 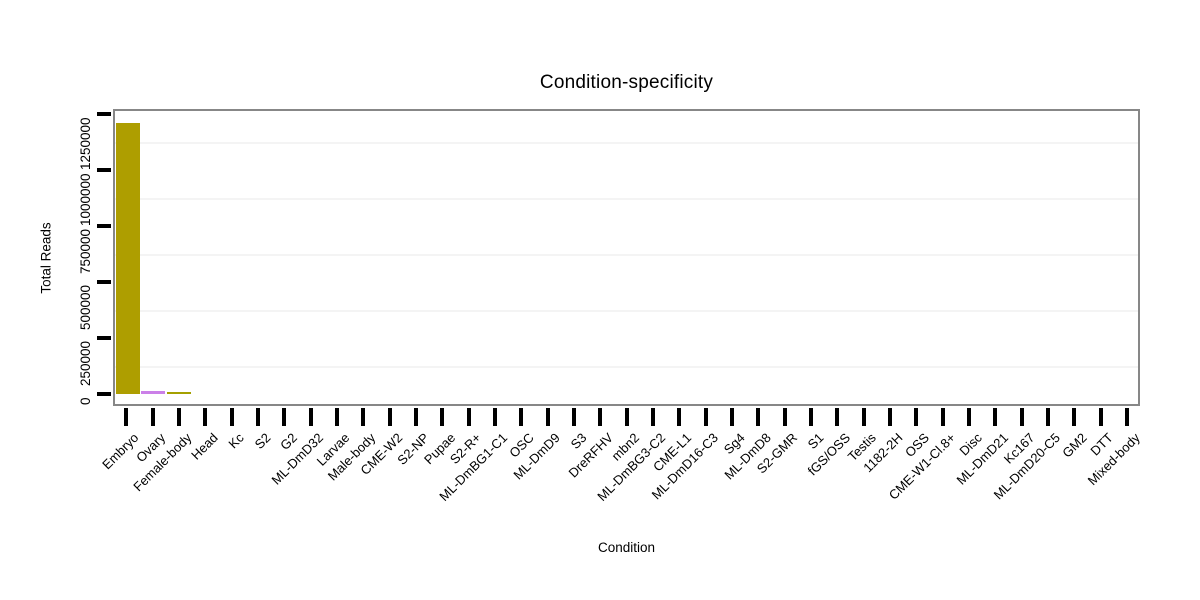 What do you see at coordinates (204, 446) in the screenshot?
I see `x-tick-label: Head` at bounding box center [204, 446].